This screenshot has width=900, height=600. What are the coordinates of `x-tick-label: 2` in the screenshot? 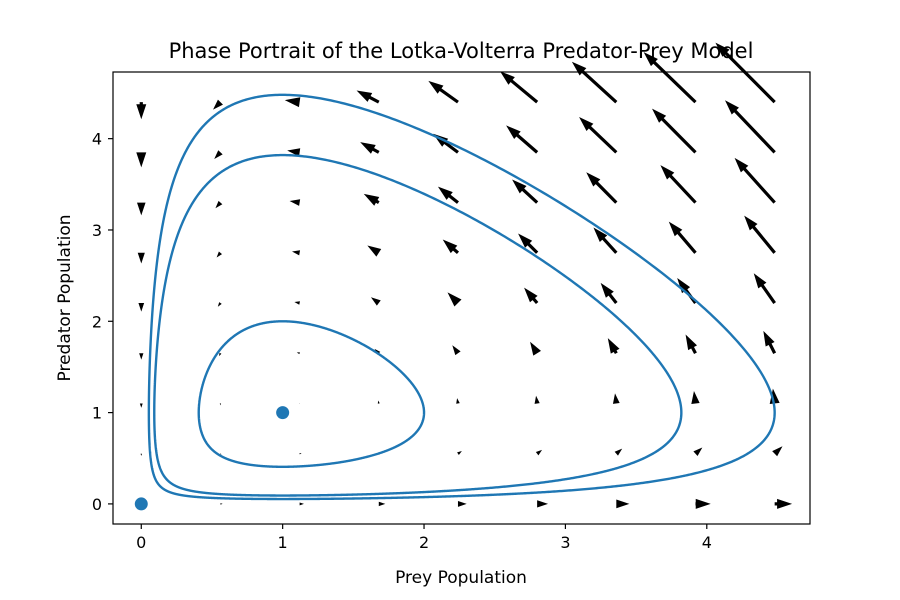 It's located at (424, 542).